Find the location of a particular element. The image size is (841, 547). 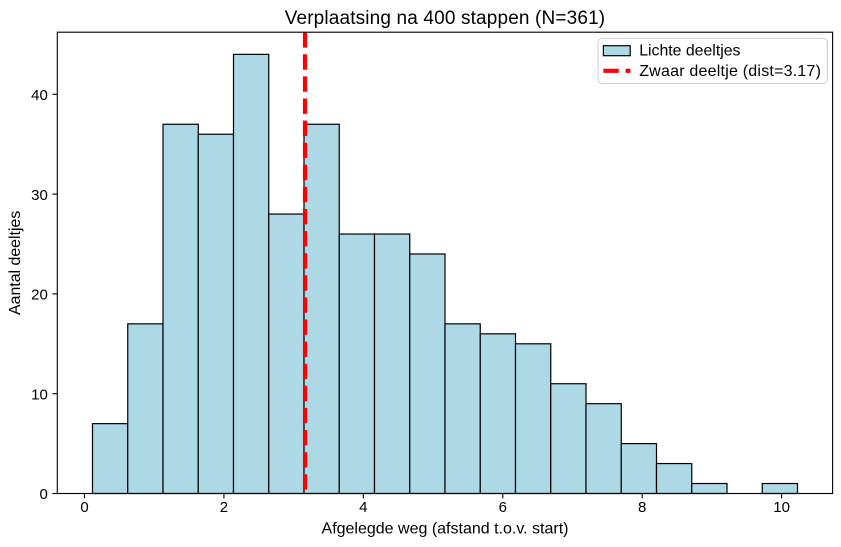

svg-text: 8 is located at coordinates (642, 507).